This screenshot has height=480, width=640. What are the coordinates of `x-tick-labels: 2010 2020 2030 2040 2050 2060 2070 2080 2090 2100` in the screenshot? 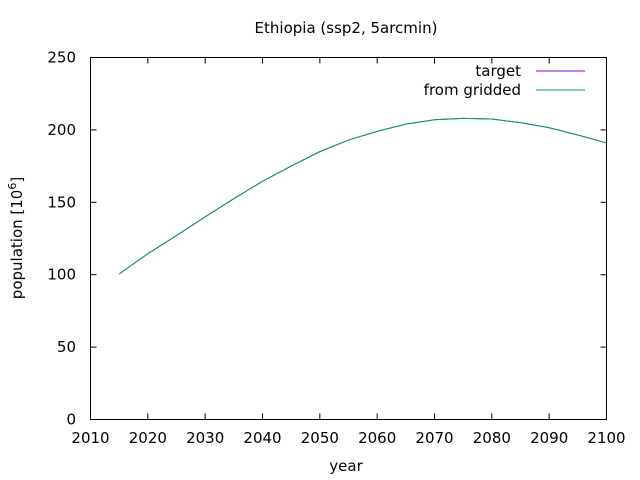 It's located at (348, 438).